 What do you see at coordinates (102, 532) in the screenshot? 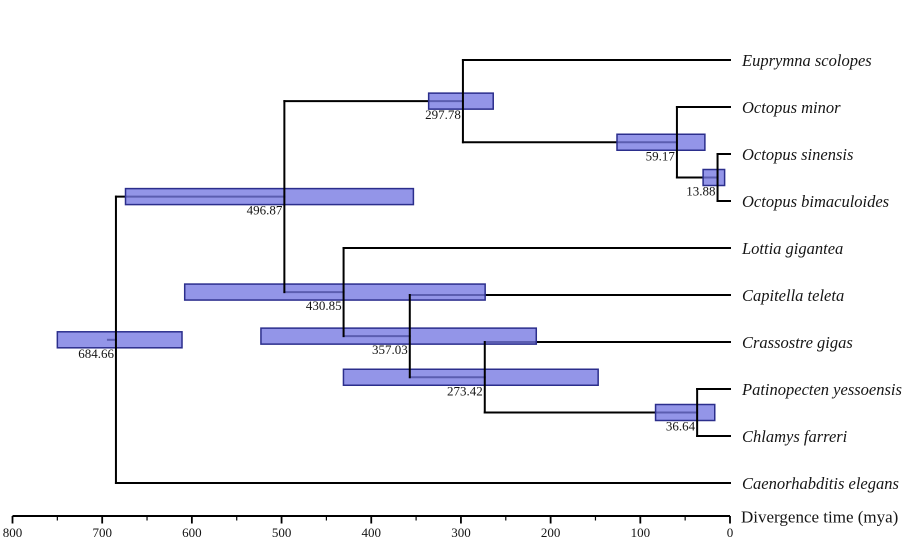
I see `axis-tick-label-700: 700` at bounding box center [102, 532].